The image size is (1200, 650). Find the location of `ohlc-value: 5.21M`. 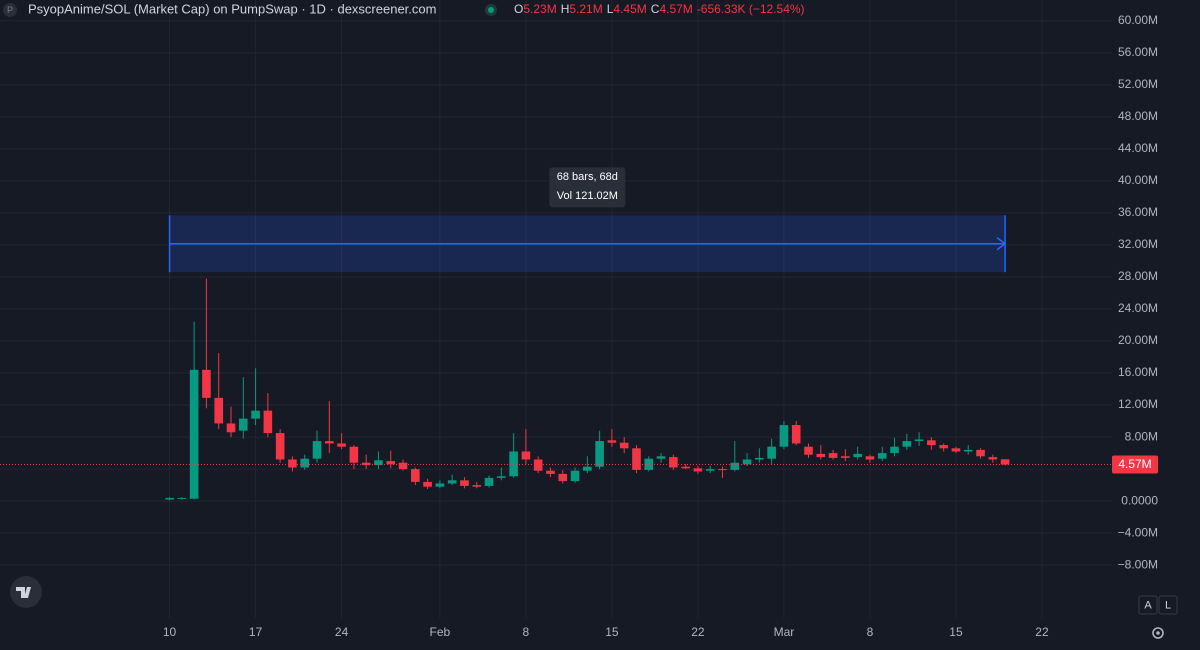

ohlc-value: 5.21M is located at coordinates (585, 9).